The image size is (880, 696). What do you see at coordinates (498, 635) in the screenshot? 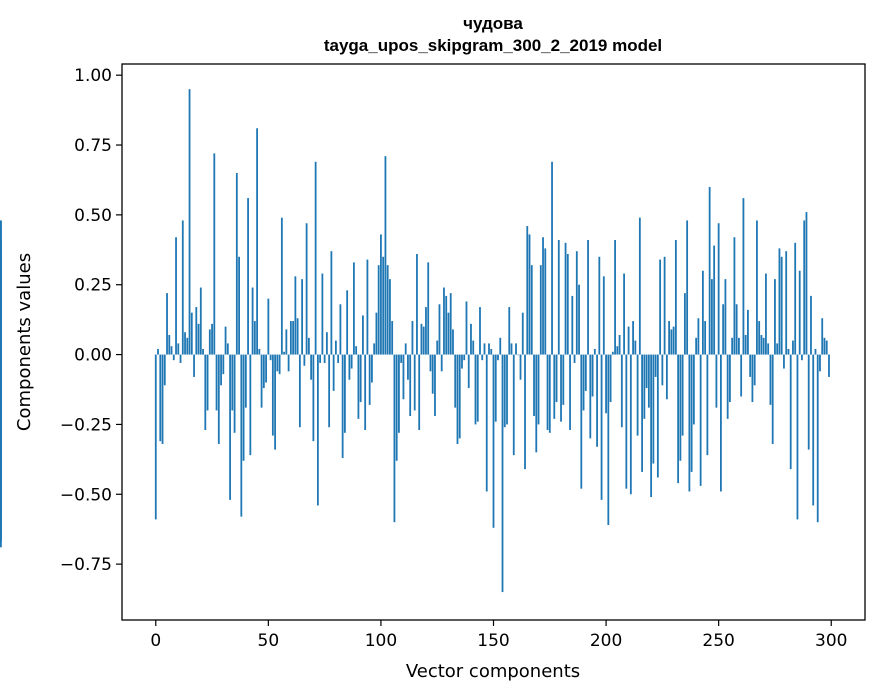
I see `x-axis: 0 50 100 150 200 250 300` at bounding box center [498, 635].